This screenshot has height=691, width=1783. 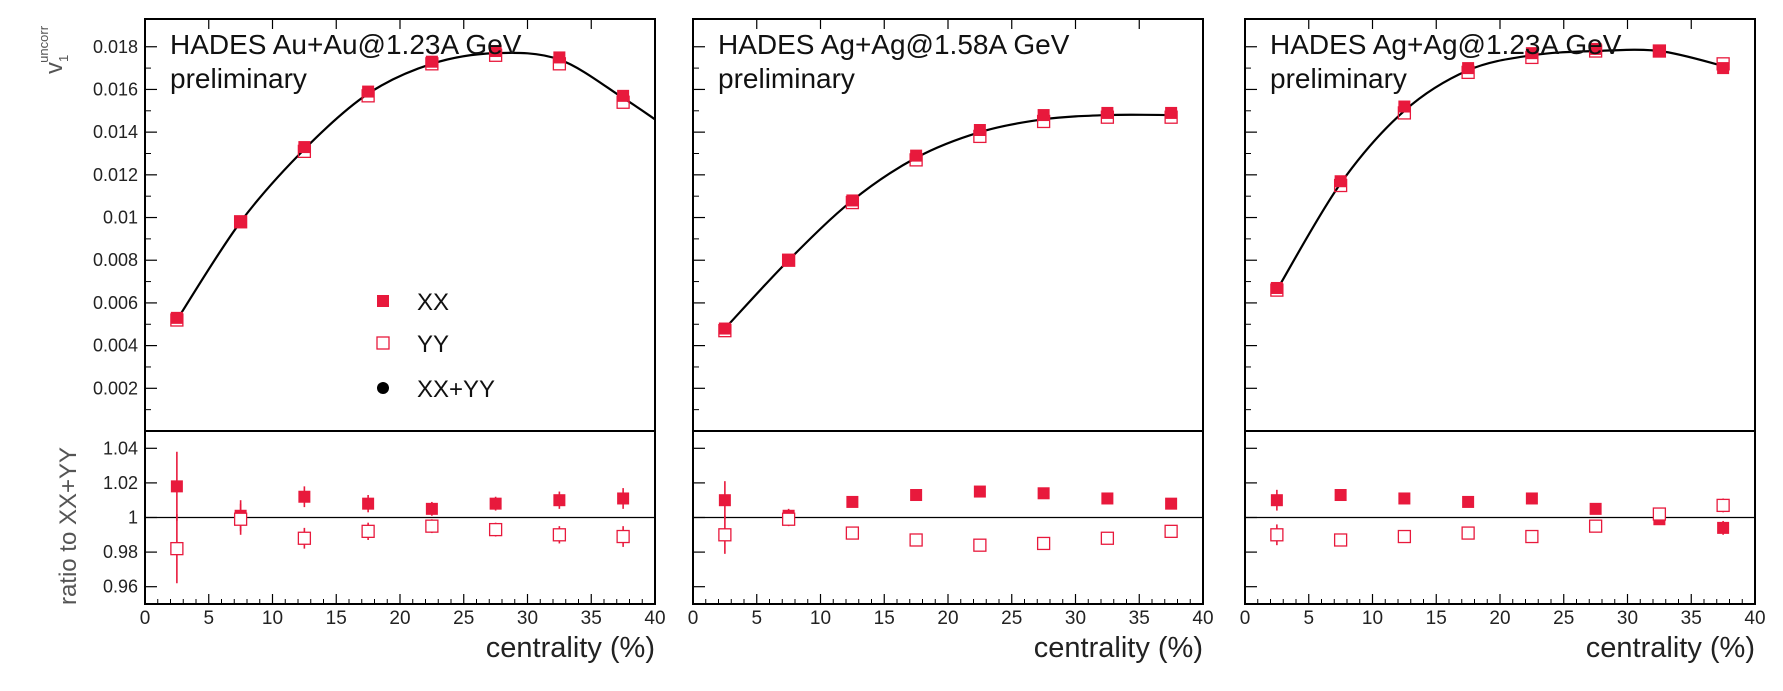 I want to click on bottom-y-tick-label: 1, so click(x=133, y=518).